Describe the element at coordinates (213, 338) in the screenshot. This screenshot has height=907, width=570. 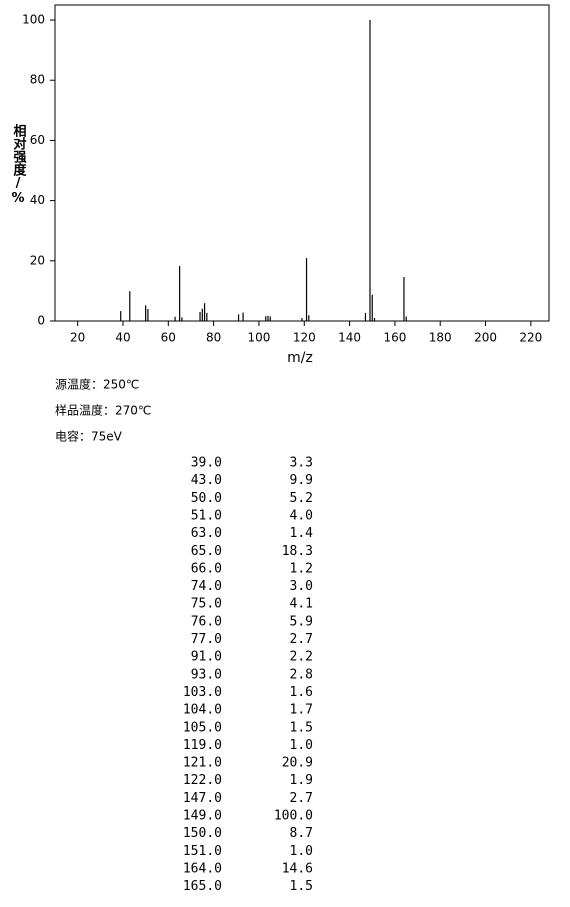
I see `x-tick-label: 80` at that location.